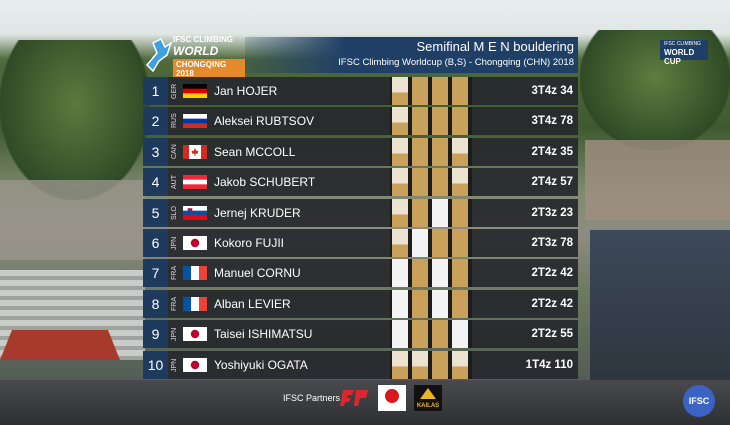 This screenshot has width=730, height=425. What do you see at coordinates (246, 91) in the screenshot?
I see `athlete-name: Jan HOJER` at bounding box center [246, 91].